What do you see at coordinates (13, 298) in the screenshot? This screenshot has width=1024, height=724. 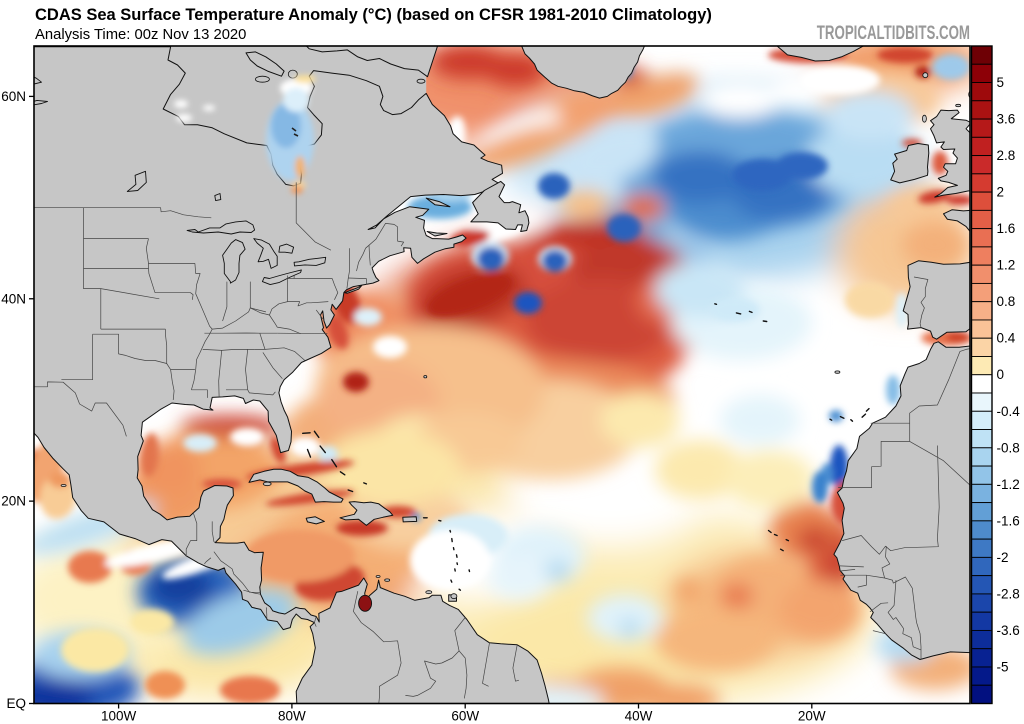 I see `svg-text: 40N` at bounding box center [13, 298].